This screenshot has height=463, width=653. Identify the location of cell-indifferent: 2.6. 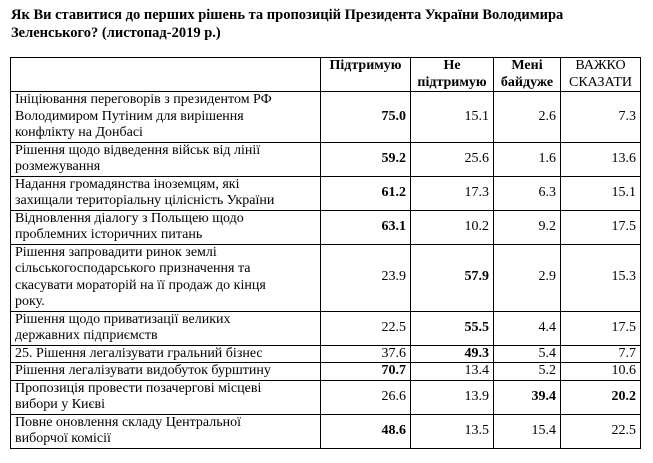
(527, 117).